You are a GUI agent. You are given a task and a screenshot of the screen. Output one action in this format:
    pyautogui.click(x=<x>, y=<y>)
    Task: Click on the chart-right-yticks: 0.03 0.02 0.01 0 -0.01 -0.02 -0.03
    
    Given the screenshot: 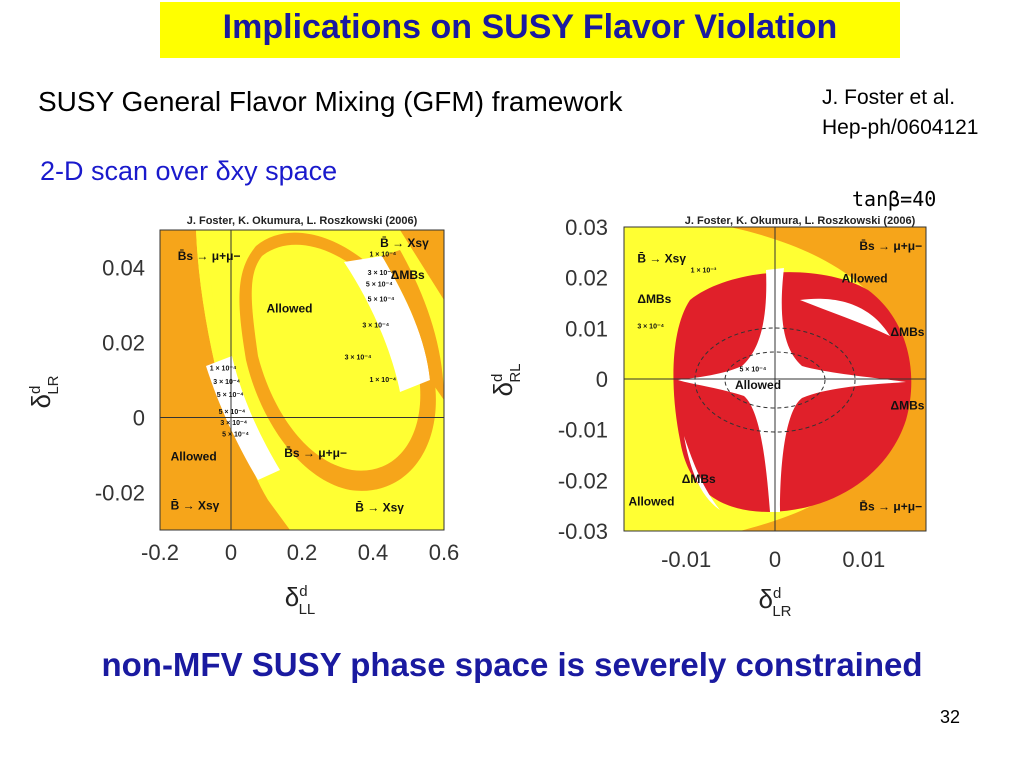 What is the action you would take?
    pyautogui.click(x=583, y=379)
    